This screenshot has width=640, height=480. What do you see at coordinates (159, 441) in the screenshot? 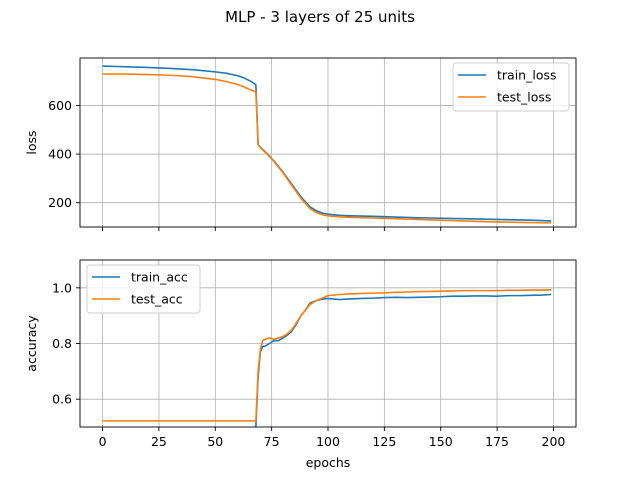
I see `x-tick-label: 25` at bounding box center [159, 441].